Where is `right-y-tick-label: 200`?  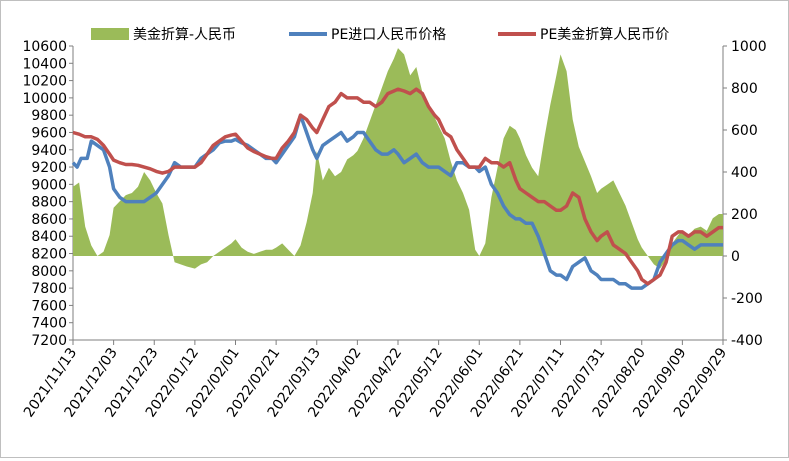 right-y-tick-label: 200 is located at coordinates (744, 215).